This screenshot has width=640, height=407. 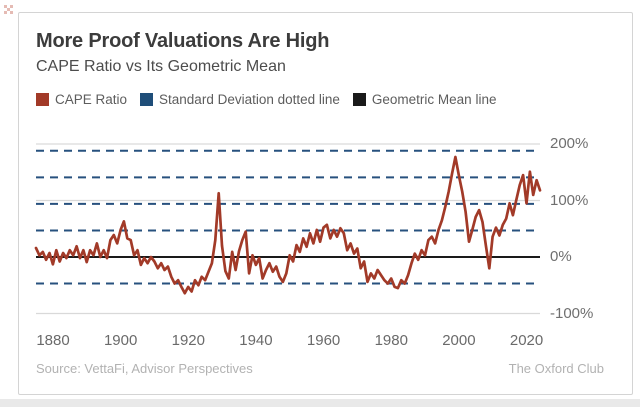 What do you see at coordinates (572, 313) in the screenshot?
I see `y-axis-tick-label: -100%` at bounding box center [572, 313].